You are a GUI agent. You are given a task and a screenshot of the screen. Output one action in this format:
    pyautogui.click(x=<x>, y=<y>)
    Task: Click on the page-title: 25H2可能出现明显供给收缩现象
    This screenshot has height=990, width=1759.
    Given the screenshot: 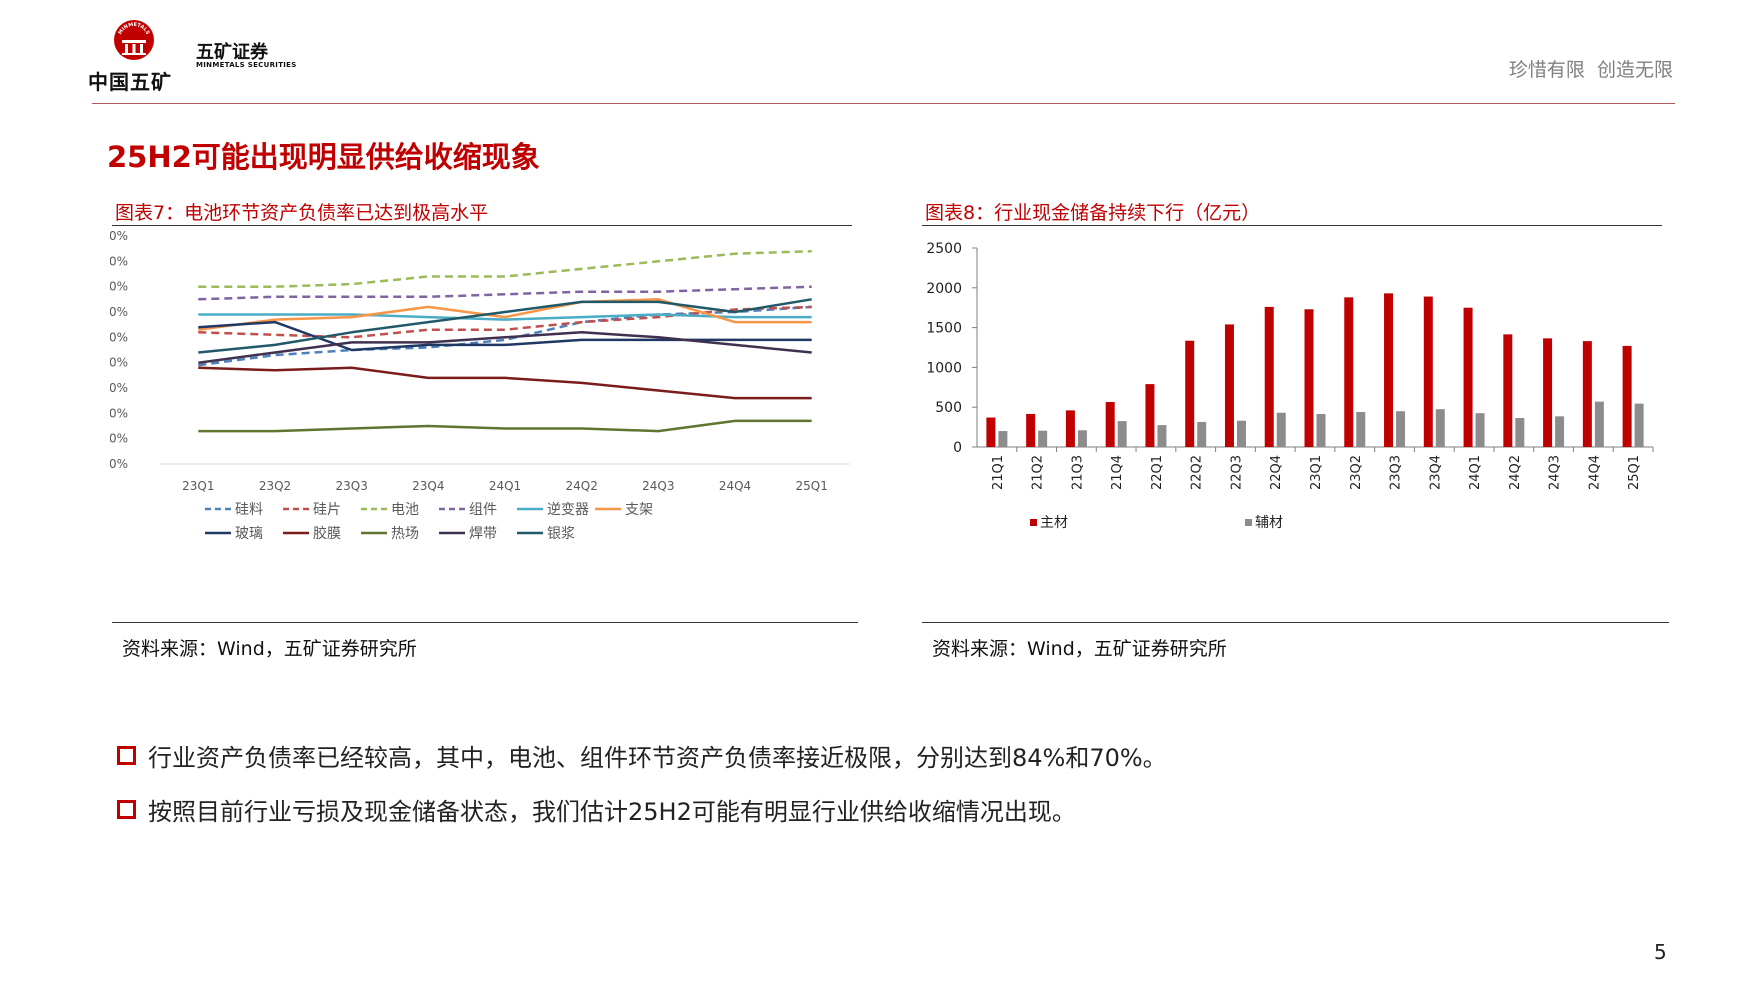 What is the action you would take?
    pyautogui.click(x=323, y=157)
    